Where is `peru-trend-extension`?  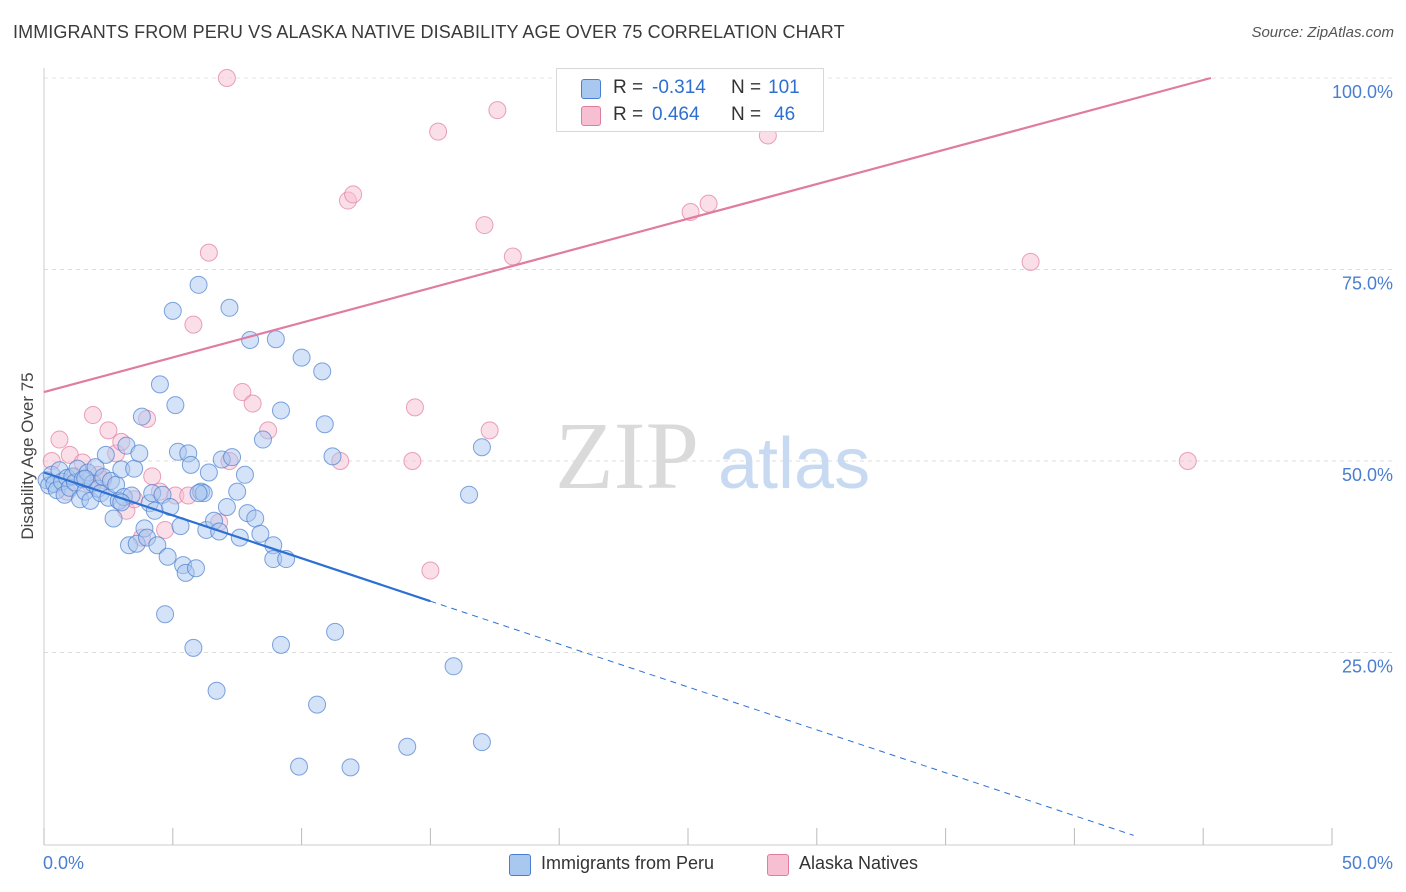
peru-trend-extension is located at coordinates (782, 718).